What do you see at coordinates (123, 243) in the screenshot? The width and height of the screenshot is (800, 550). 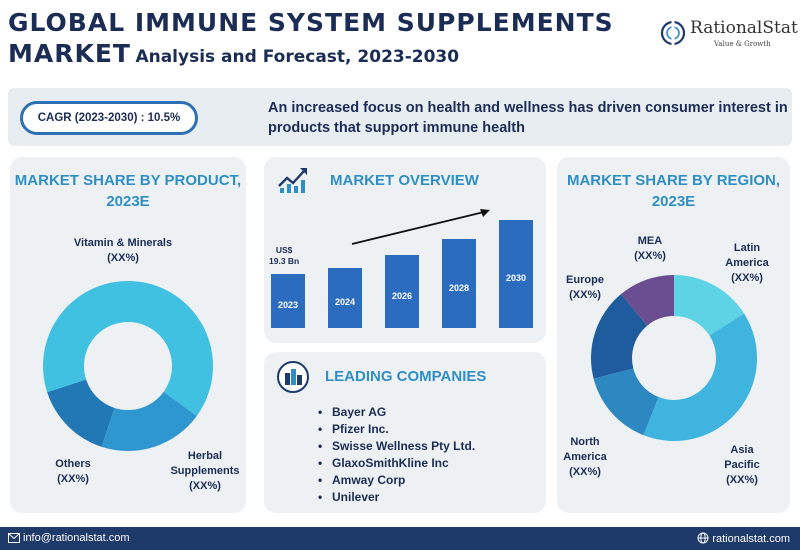 I see `label-vitamin-name: Vitamin & Minerals` at bounding box center [123, 243].